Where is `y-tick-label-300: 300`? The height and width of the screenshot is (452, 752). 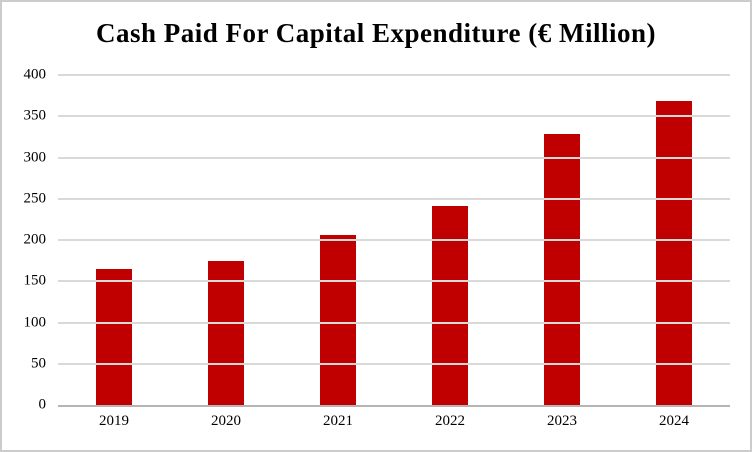
y-tick-label-300: 300 is located at coordinates (35, 157).